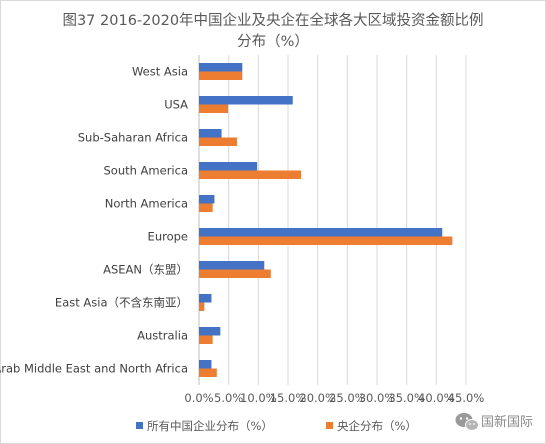  Describe the element at coordinates (467, 422) in the screenshot. I see `wechat-icon` at that location.